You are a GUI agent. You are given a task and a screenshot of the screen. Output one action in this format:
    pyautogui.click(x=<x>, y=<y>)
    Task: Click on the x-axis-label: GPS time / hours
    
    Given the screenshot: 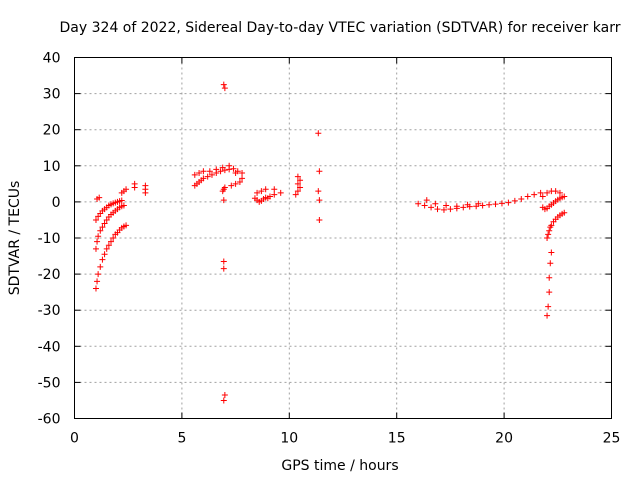 What is the action you would take?
    pyautogui.click(x=339, y=466)
    